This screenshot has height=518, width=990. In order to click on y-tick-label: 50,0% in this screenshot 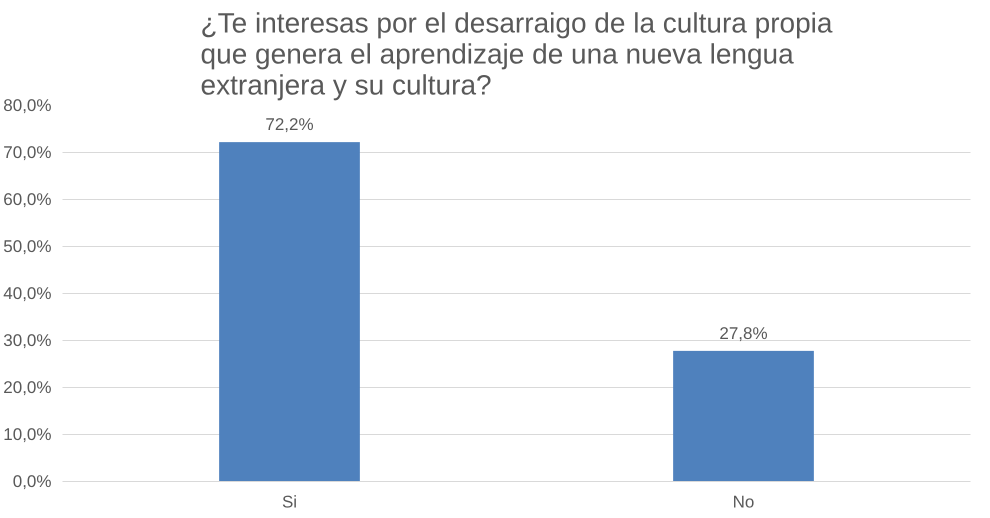, I will do `click(27, 246)`.